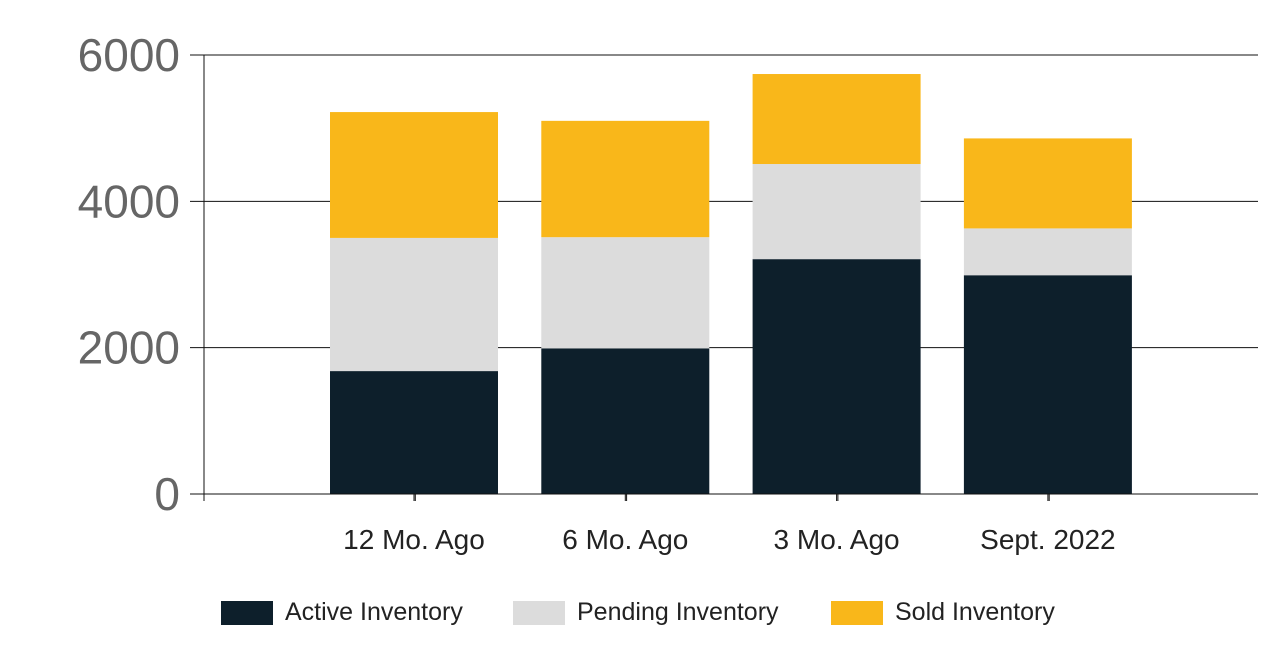  I want to click on legend-item-sold: Sold Inventory, so click(943, 612).